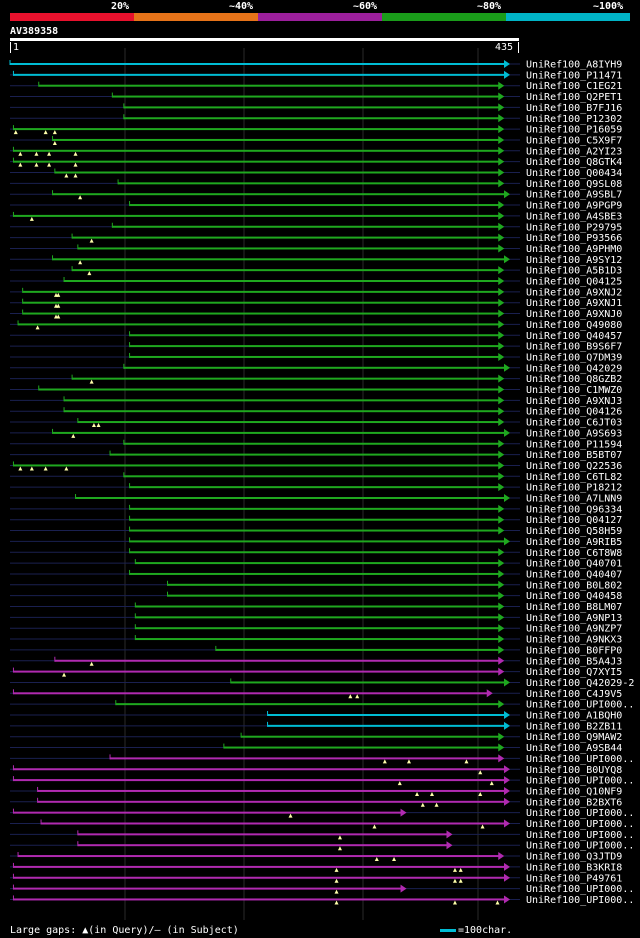 This screenshot has width=640, height=938. I want to click on hit-row: UniRef100_Q96334, so click(316, 509).